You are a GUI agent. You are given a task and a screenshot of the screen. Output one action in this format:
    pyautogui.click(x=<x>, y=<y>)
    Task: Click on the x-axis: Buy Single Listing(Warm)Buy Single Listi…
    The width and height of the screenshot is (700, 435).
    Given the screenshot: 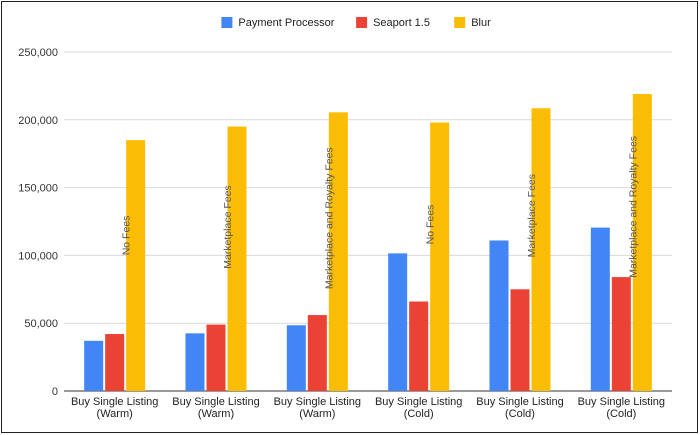 What is the action you would take?
    pyautogui.click(x=368, y=408)
    